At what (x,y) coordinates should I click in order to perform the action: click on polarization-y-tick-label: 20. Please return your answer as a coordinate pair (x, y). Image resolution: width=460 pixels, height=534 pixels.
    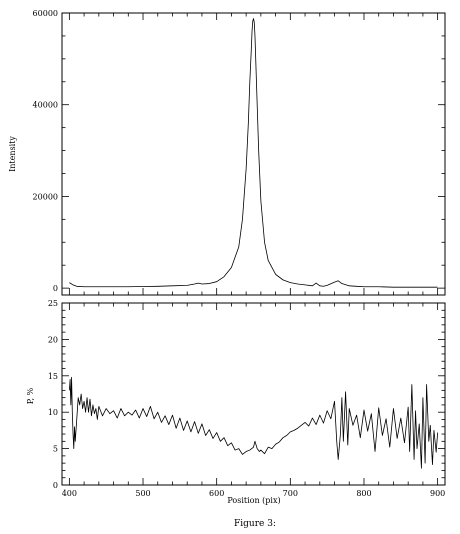
    Looking at the image, I should click on (53, 339).